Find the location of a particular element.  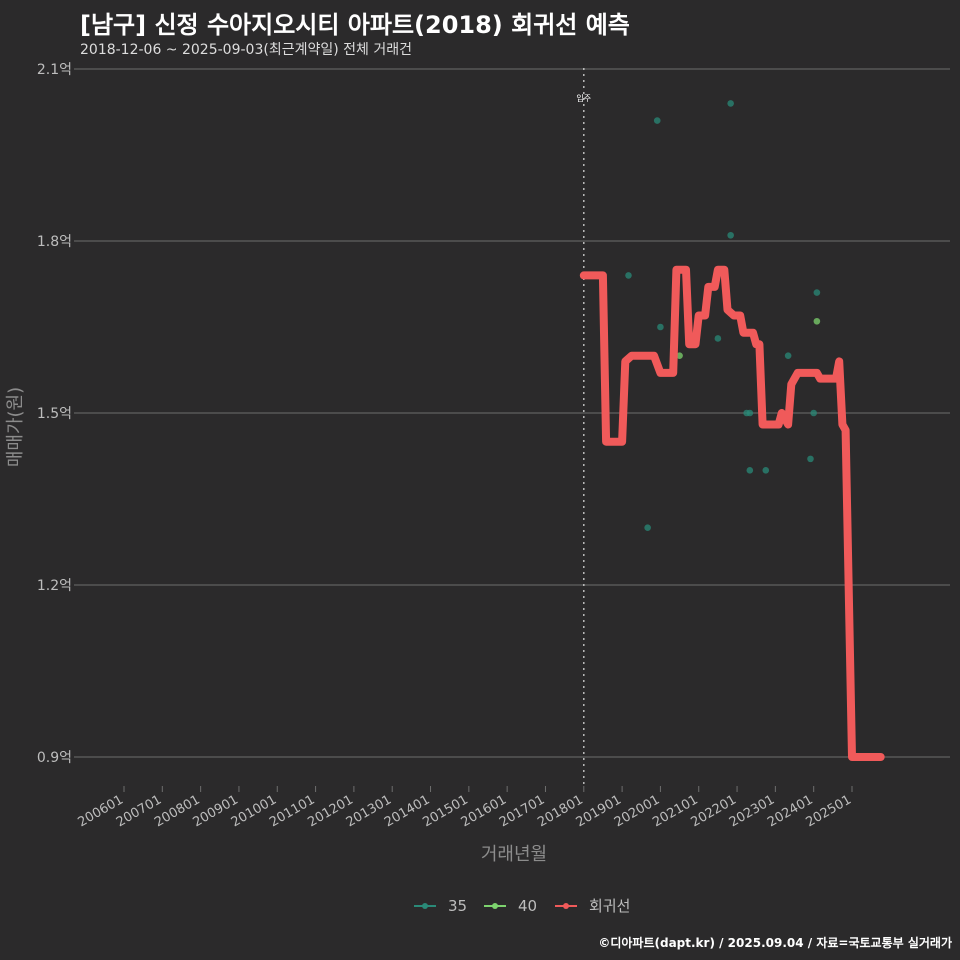

move-in-label: 입주 is located at coordinates (583, 98).